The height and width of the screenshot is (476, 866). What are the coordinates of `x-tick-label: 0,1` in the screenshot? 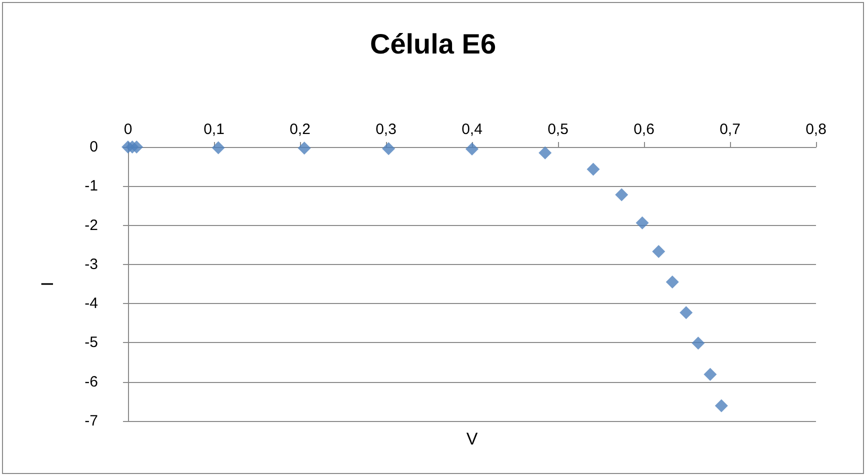 It's located at (214, 129).